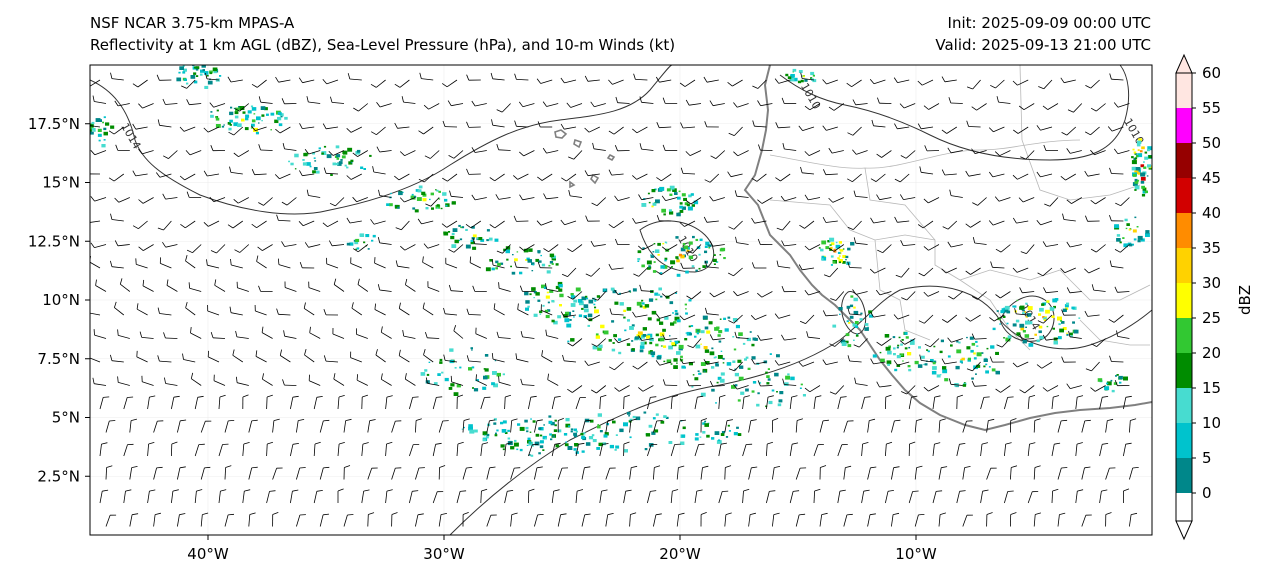  I want to click on colorbar-tick-label: 0, so click(1207, 493).